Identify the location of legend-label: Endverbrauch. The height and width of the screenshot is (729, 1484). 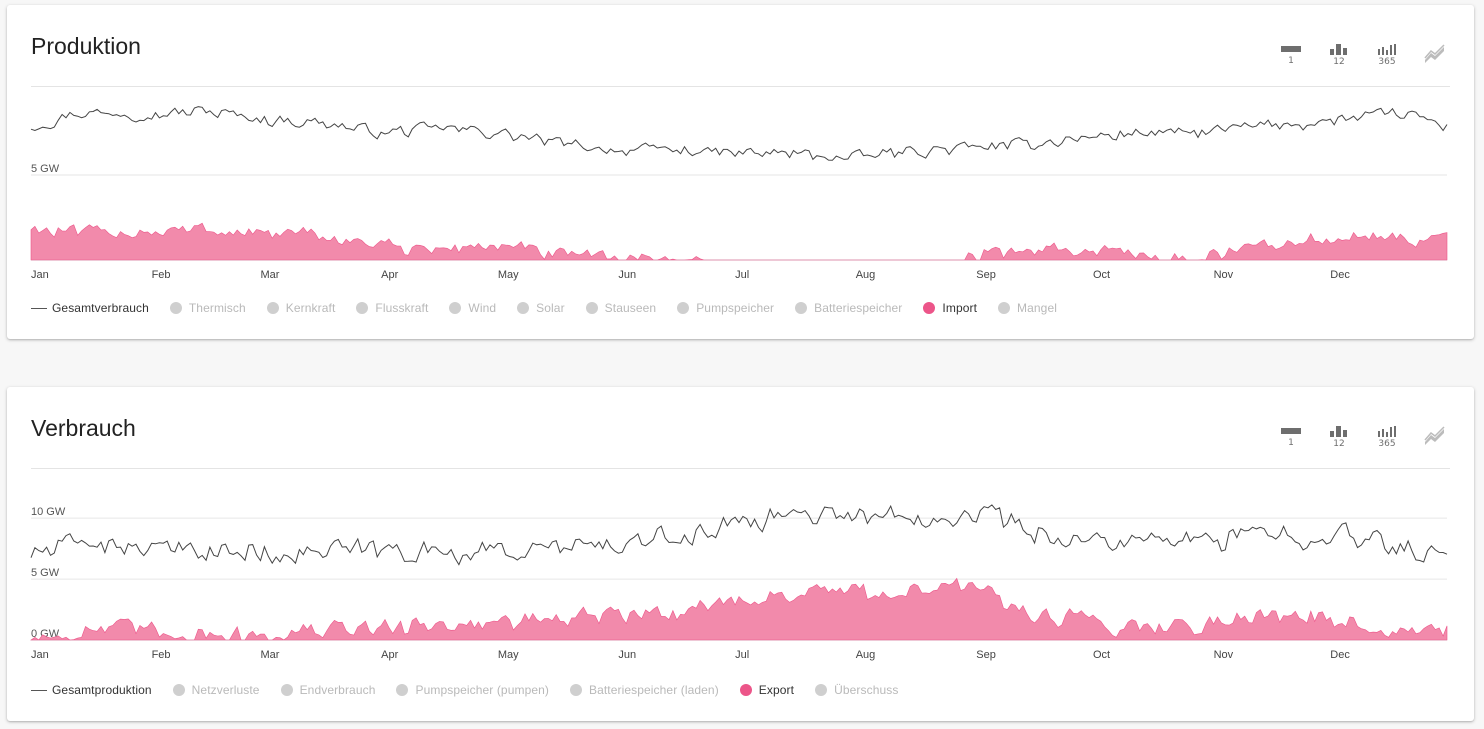
(337, 690).